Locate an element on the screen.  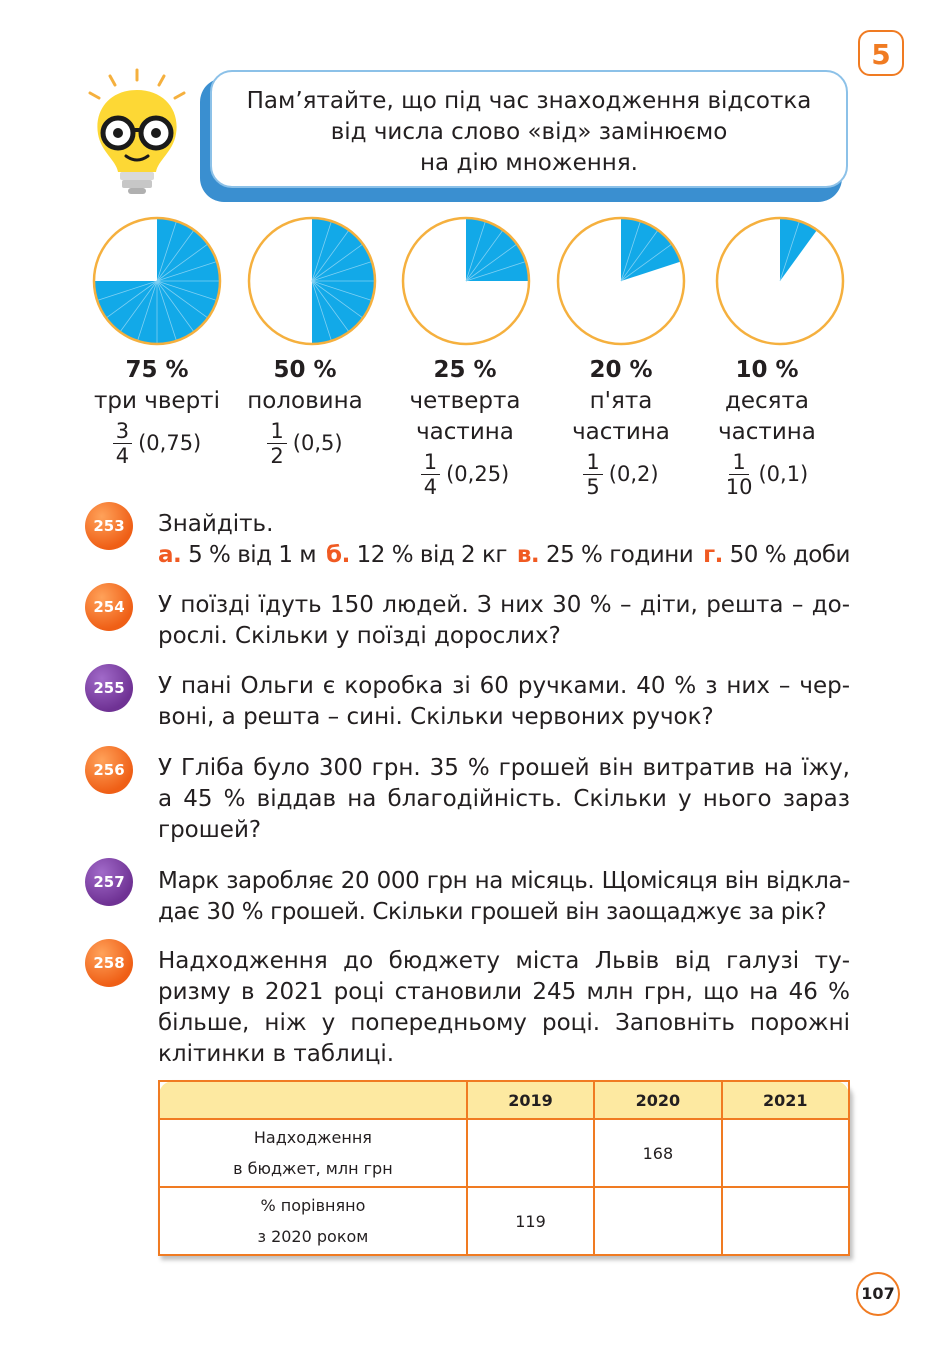
item-text: 12 % від 2 кг is located at coordinates (432, 555).